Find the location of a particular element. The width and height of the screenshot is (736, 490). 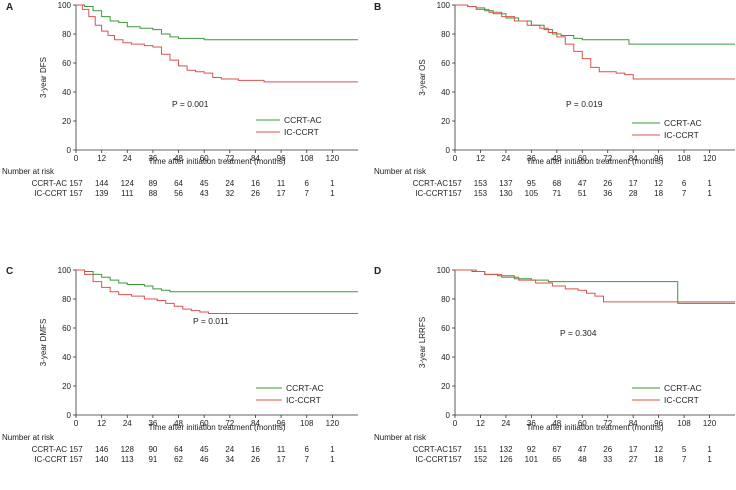

p-value-label: P = 0.304 is located at coordinates (578, 333).